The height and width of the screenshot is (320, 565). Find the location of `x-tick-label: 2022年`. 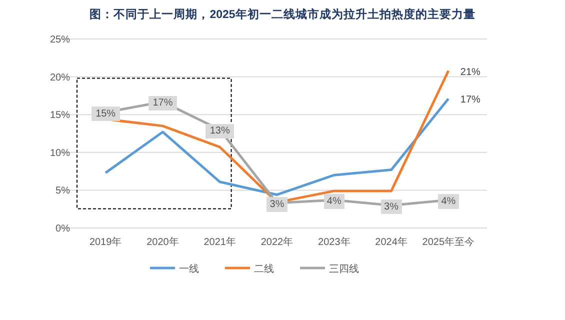

x-tick-label: 2022年 is located at coordinates (277, 242).